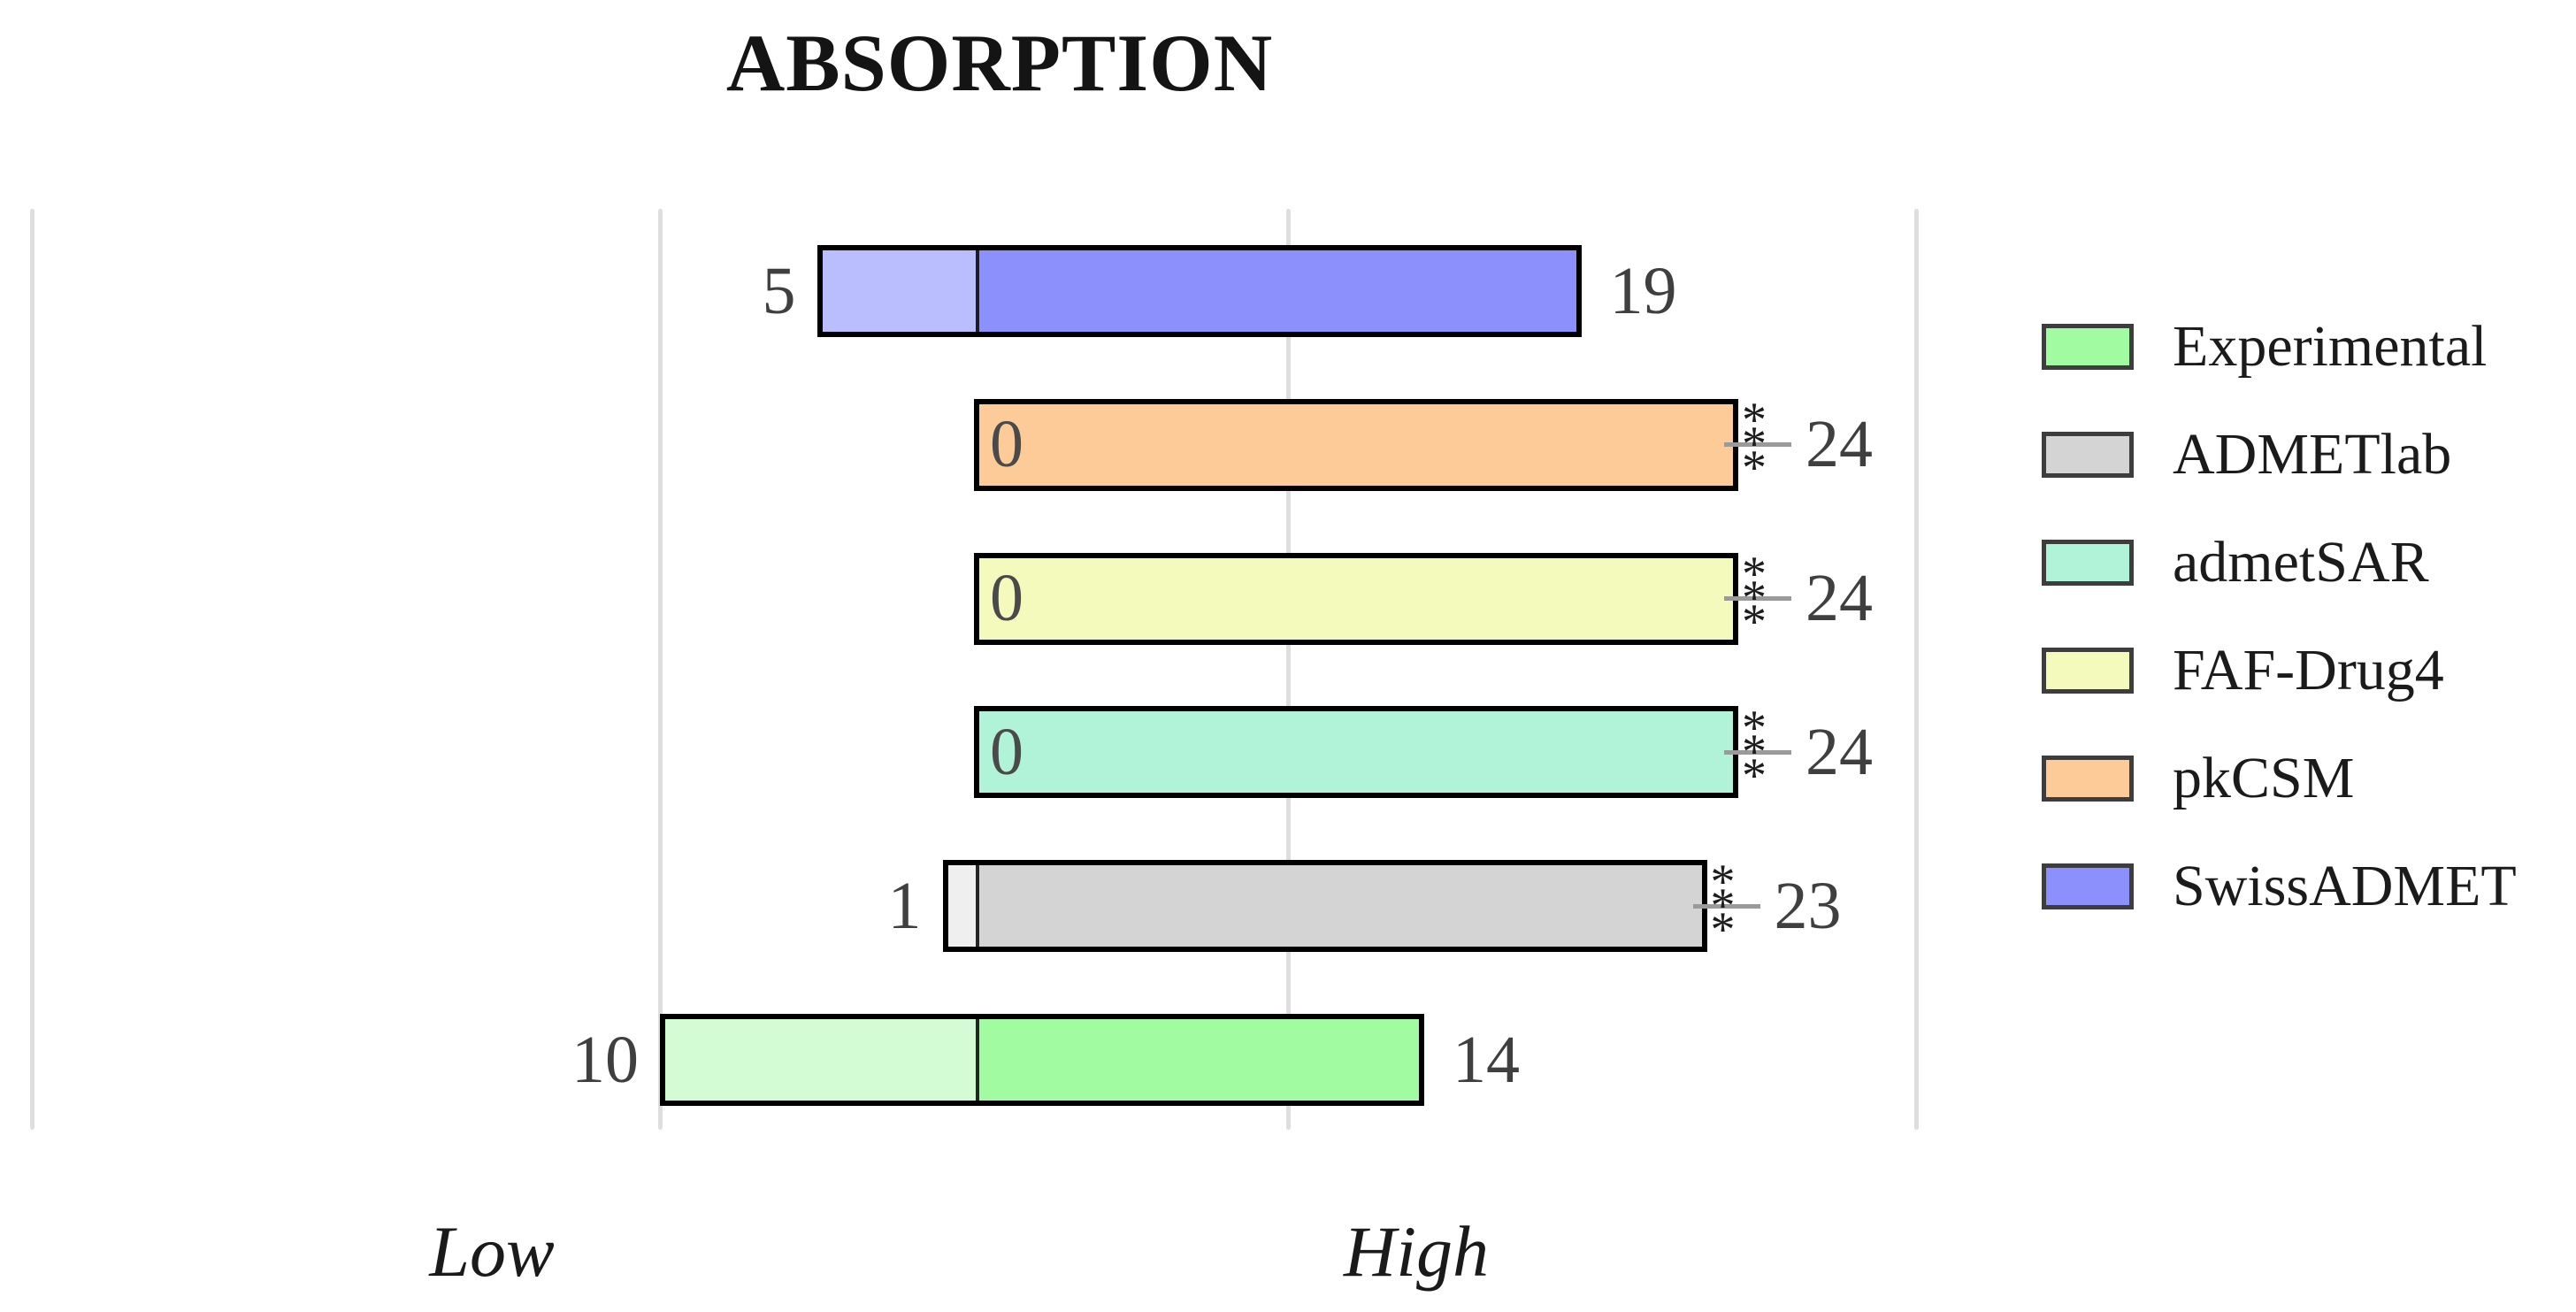  What do you see at coordinates (2301, 563) in the screenshot?
I see `legend-label: admetSAR` at bounding box center [2301, 563].